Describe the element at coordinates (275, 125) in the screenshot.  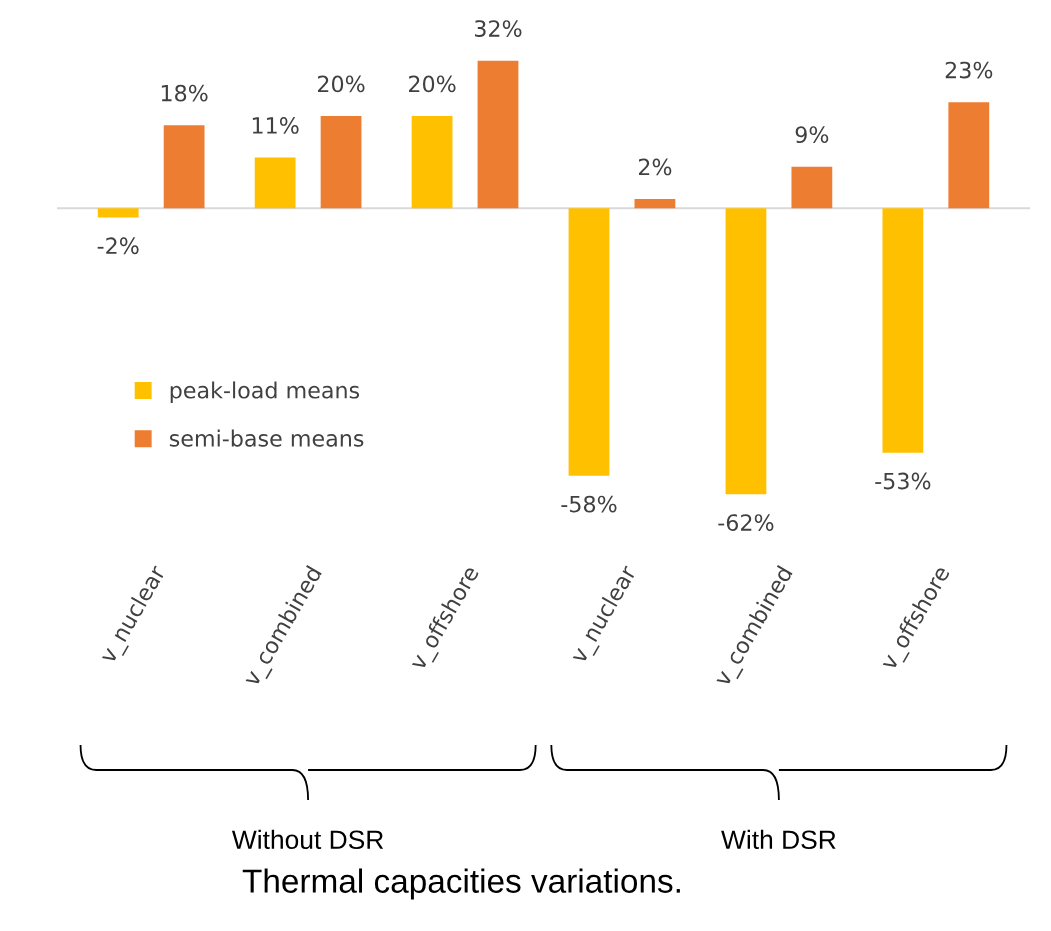
I see `data-label: 11%` at that location.